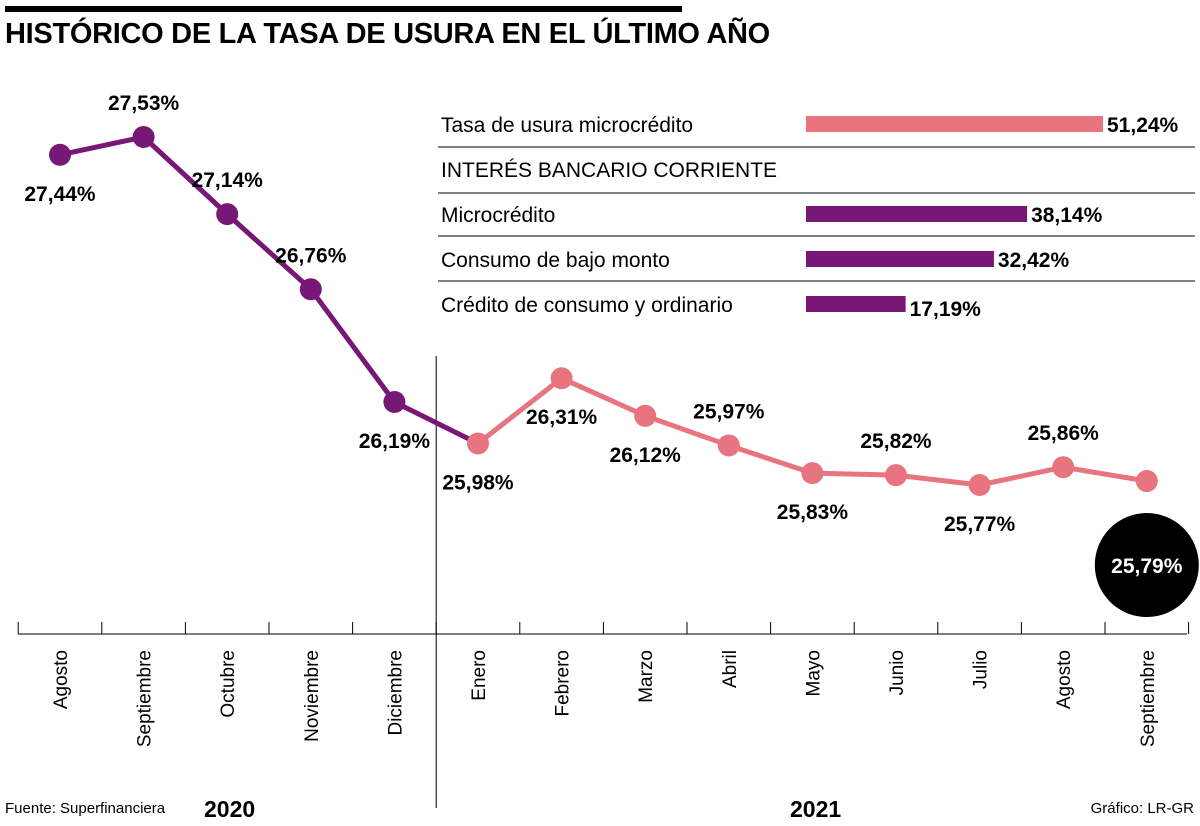 The width and height of the screenshot is (1200, 826). Describe the element at coordinates (646, 676) in the screenshot. I see `x-tick-label: Marzo` at that location.